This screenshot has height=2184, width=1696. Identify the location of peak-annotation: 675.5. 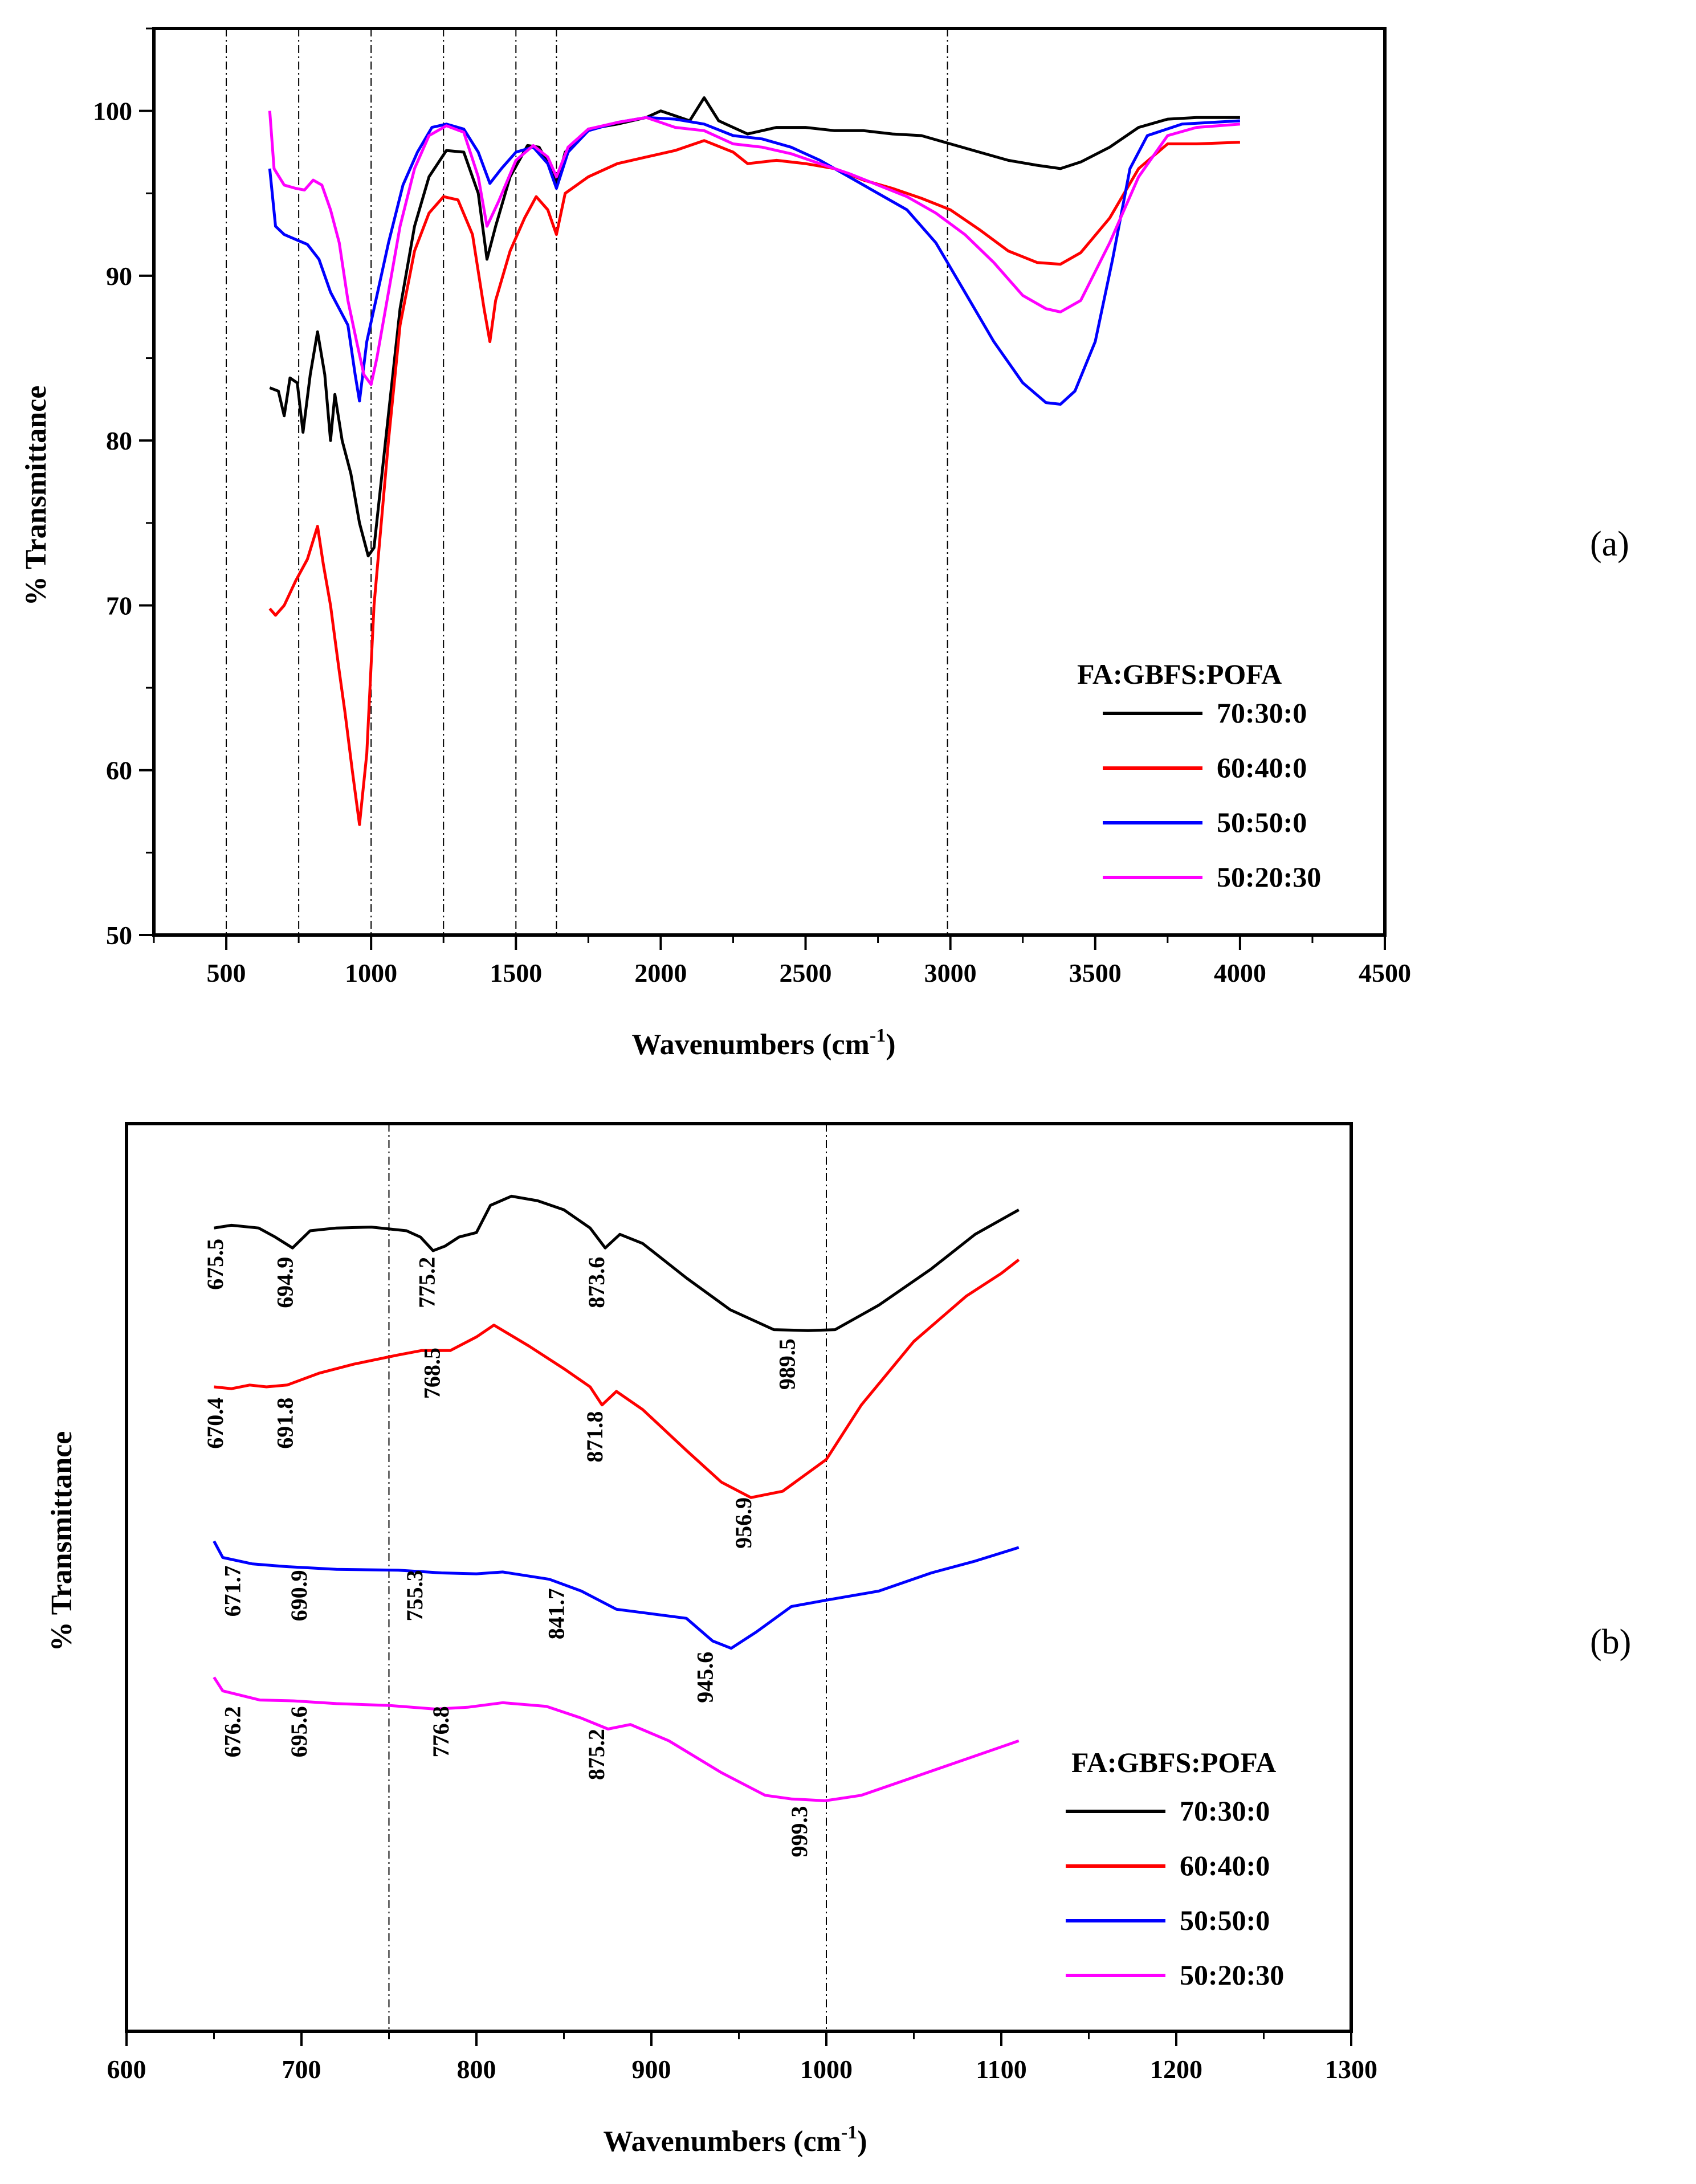
(215, 1264).